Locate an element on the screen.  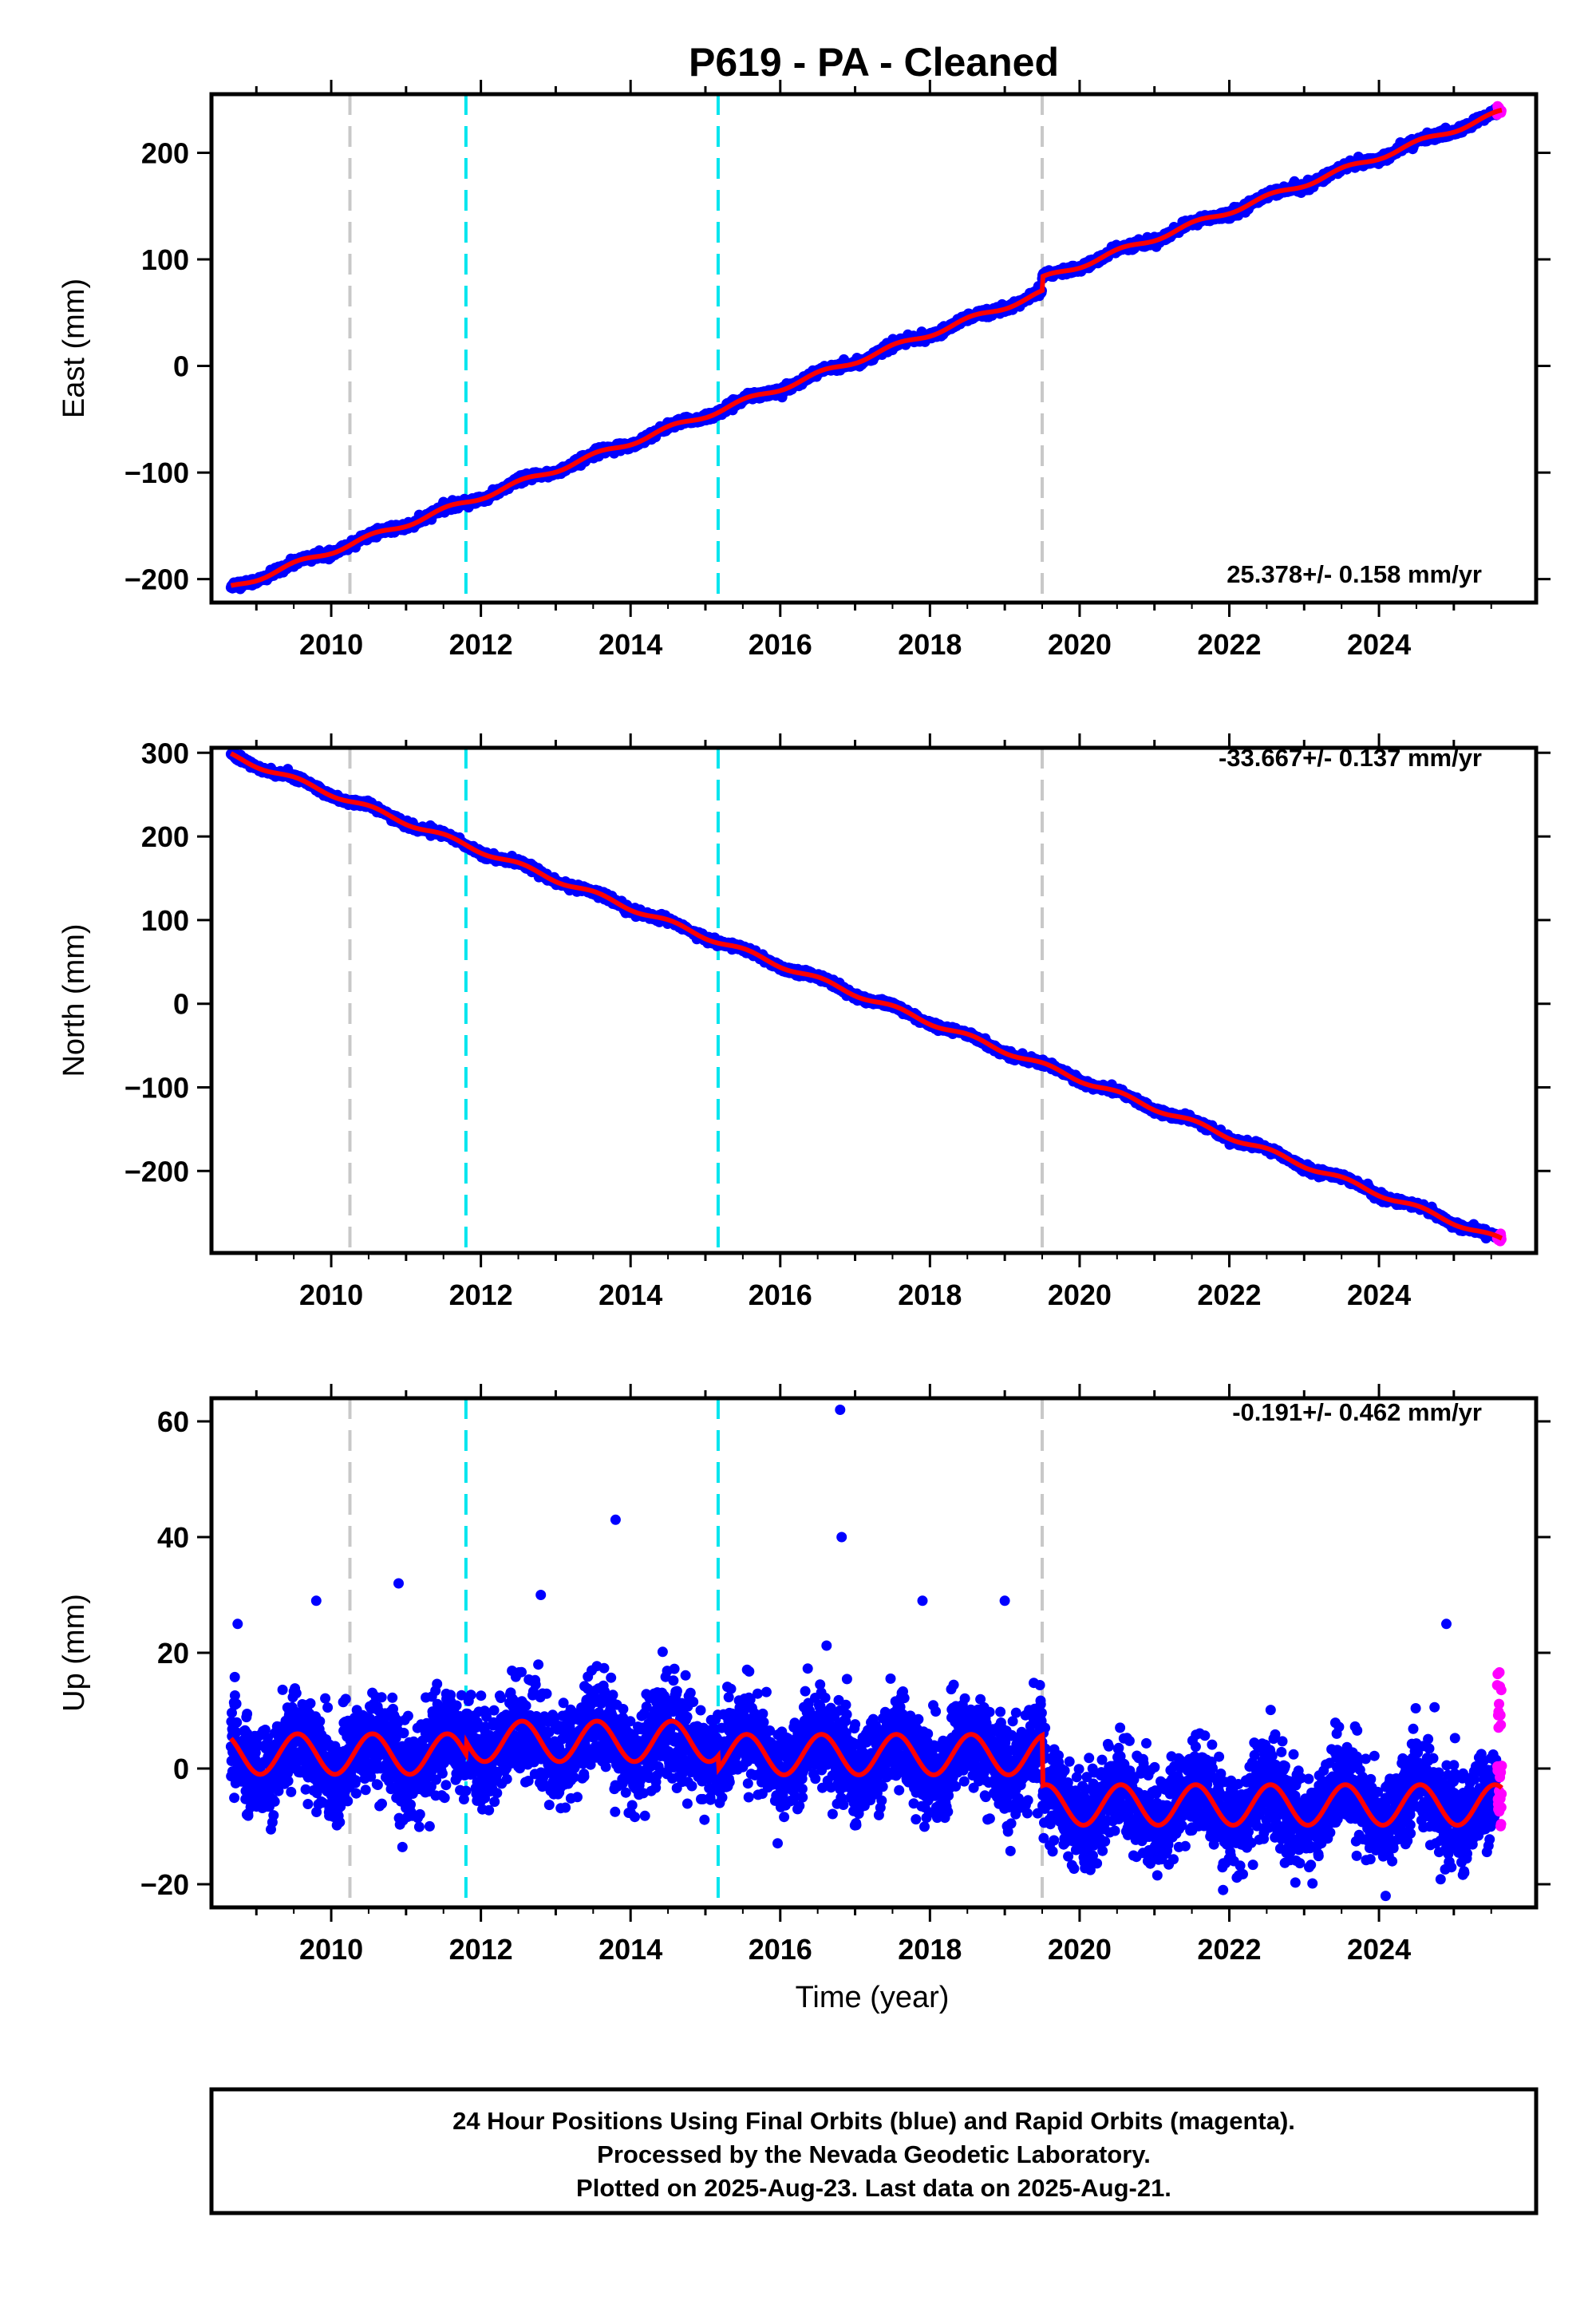
chart-title: P619 - PA - Cleaned is located at coordinates (874, 62).